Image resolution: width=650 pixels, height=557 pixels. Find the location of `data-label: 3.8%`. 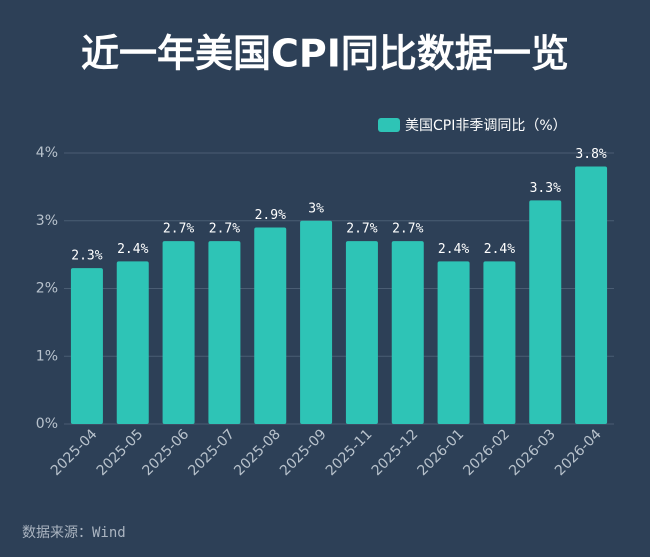

data-label: 3.8% is located at coordinates (590, 154).